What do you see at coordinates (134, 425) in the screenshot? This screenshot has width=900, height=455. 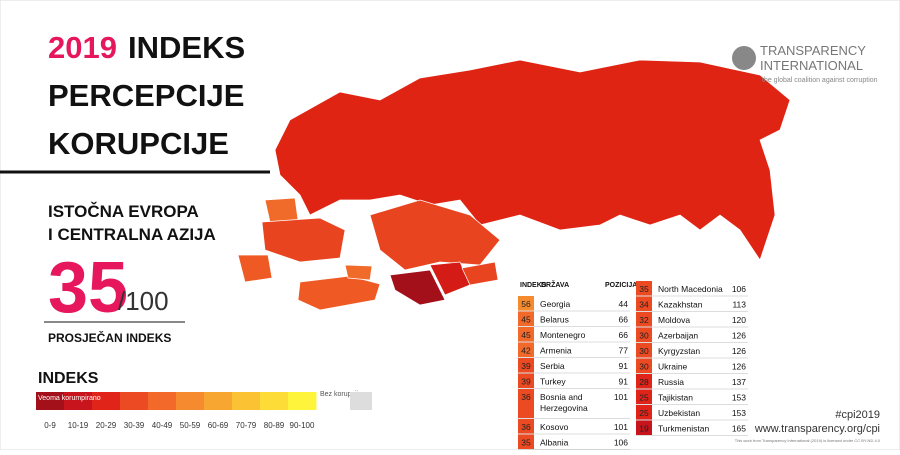 I see `legend-bin: 30-39` at bounding box center [134, 425].